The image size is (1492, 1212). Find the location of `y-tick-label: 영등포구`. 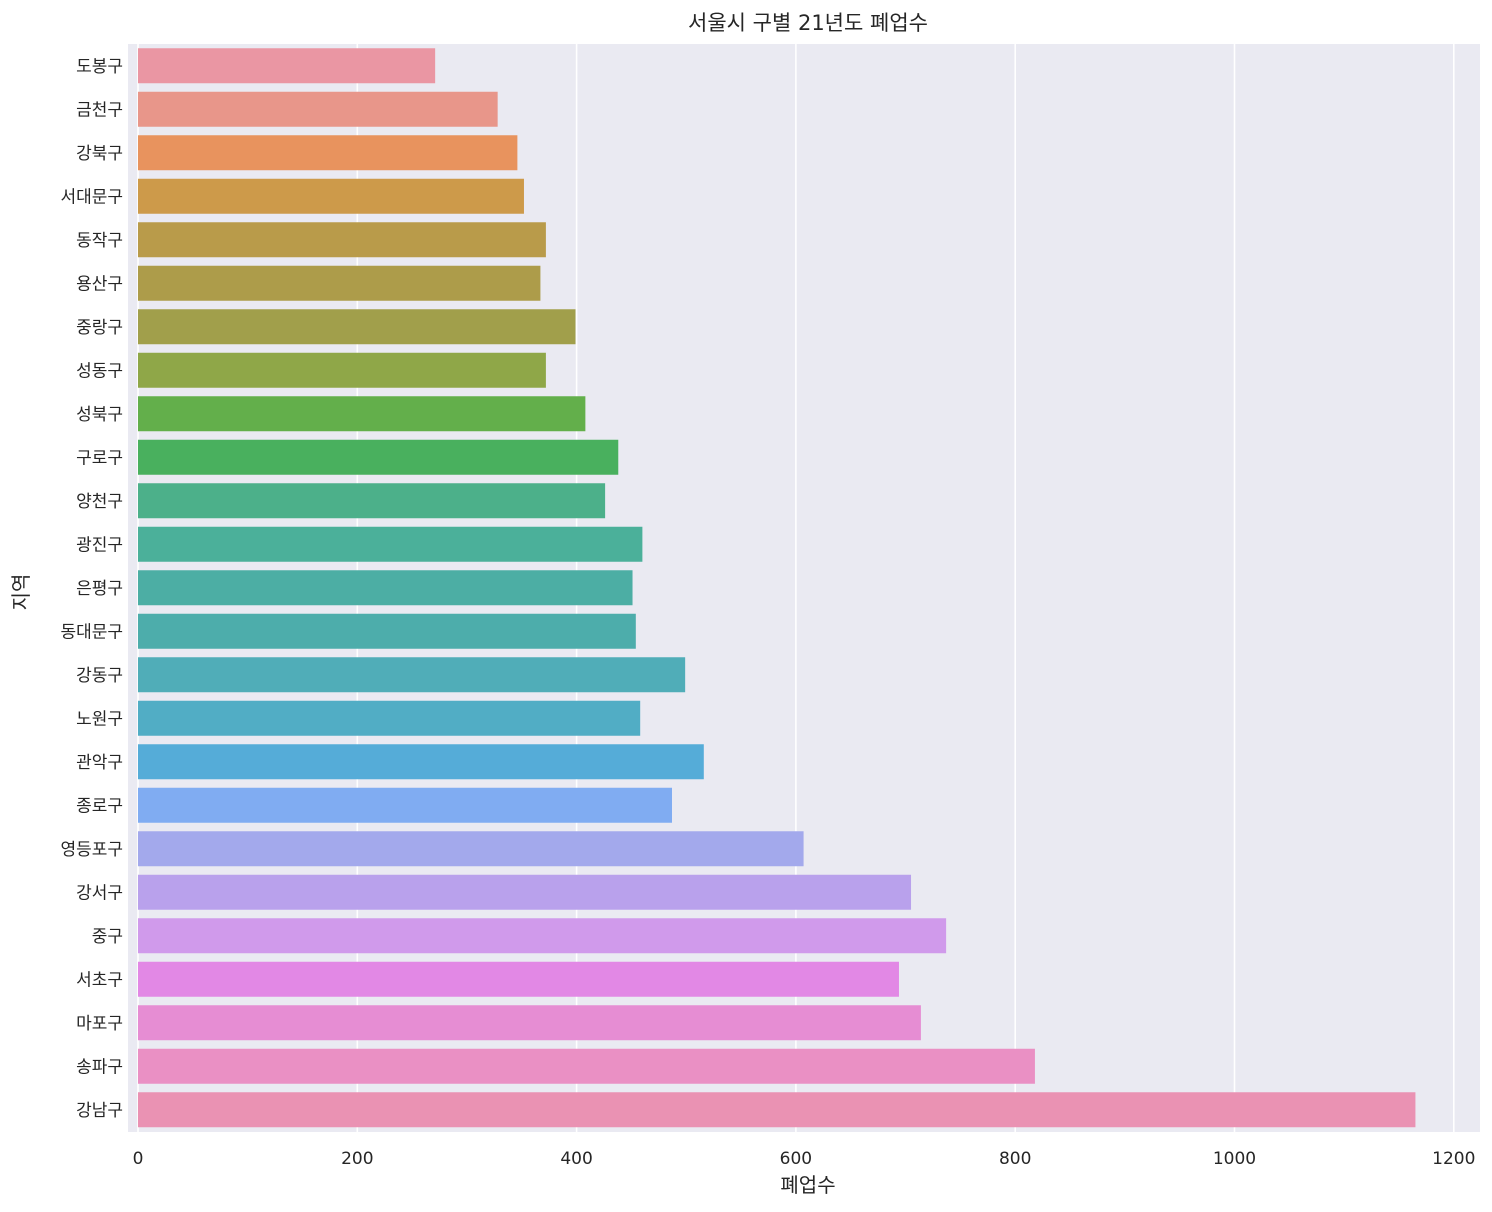

y-tick-label: 영등포구 is located at coordinates (91, 850).